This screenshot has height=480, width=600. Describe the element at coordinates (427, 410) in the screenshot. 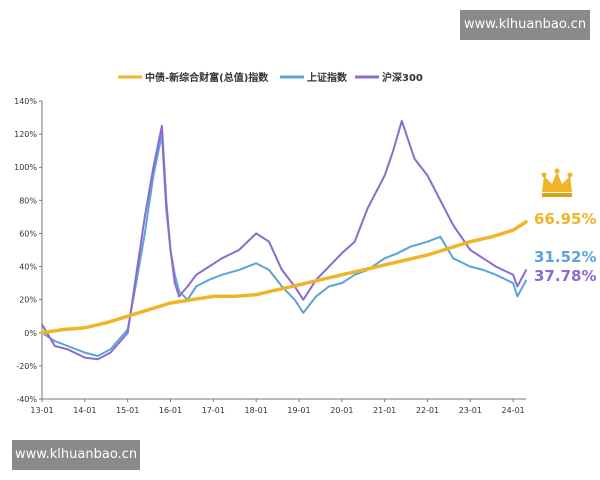

I see `x-tick-label: 22-01` at that location.